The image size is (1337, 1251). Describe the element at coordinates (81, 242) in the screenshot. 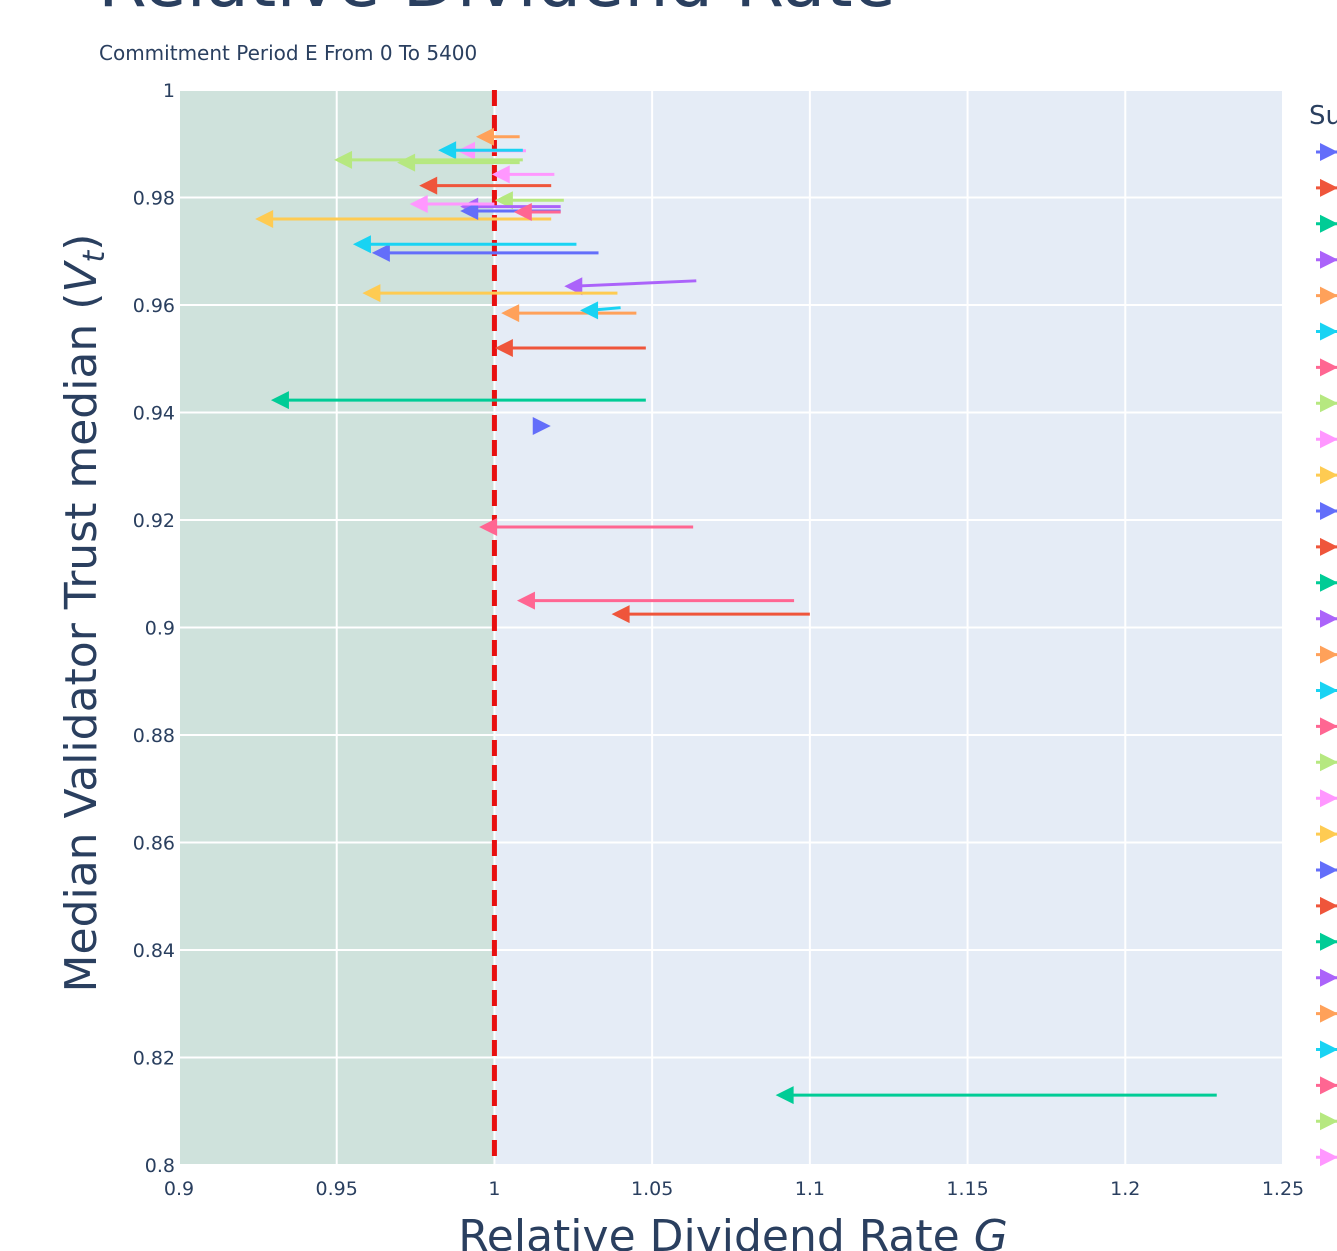

I see `y-axis-label-close: )` at that location.